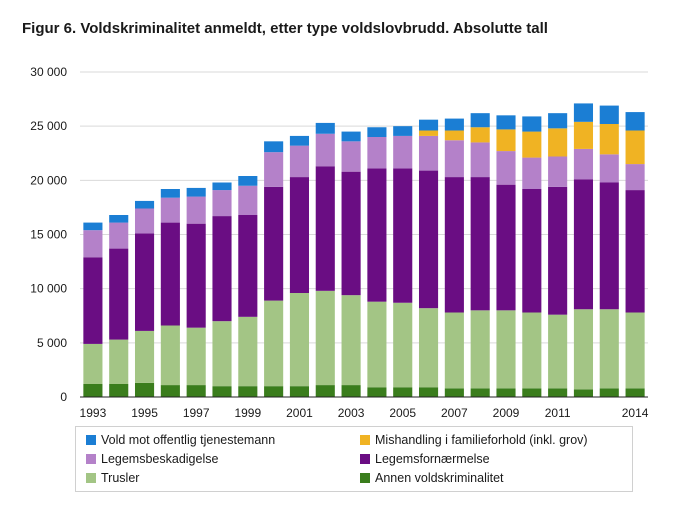  Describe the element at coordinates (299, 413) in the screenshot. I see `x-tick-label: 2001` at that location.